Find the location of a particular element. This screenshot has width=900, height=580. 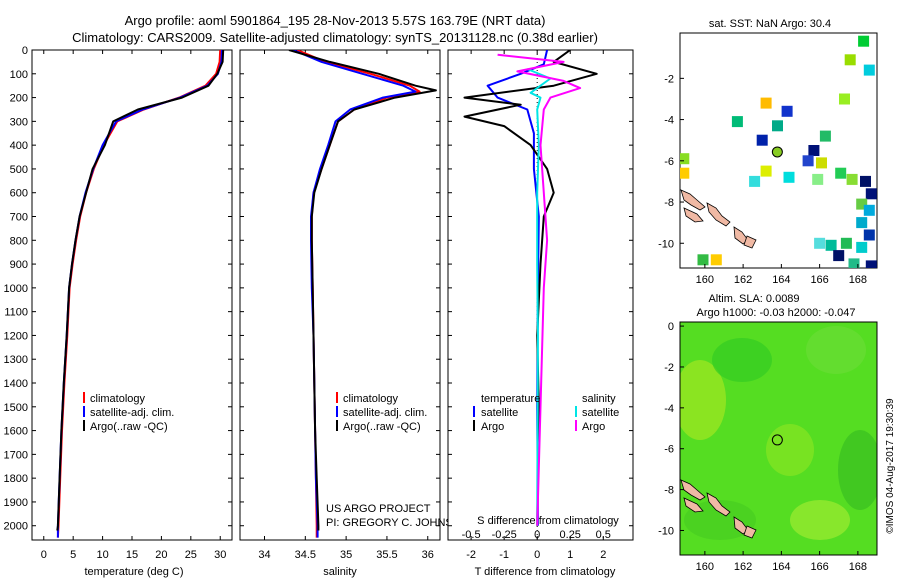

y-tick-label: 900 is located at coordinates (19, 265).